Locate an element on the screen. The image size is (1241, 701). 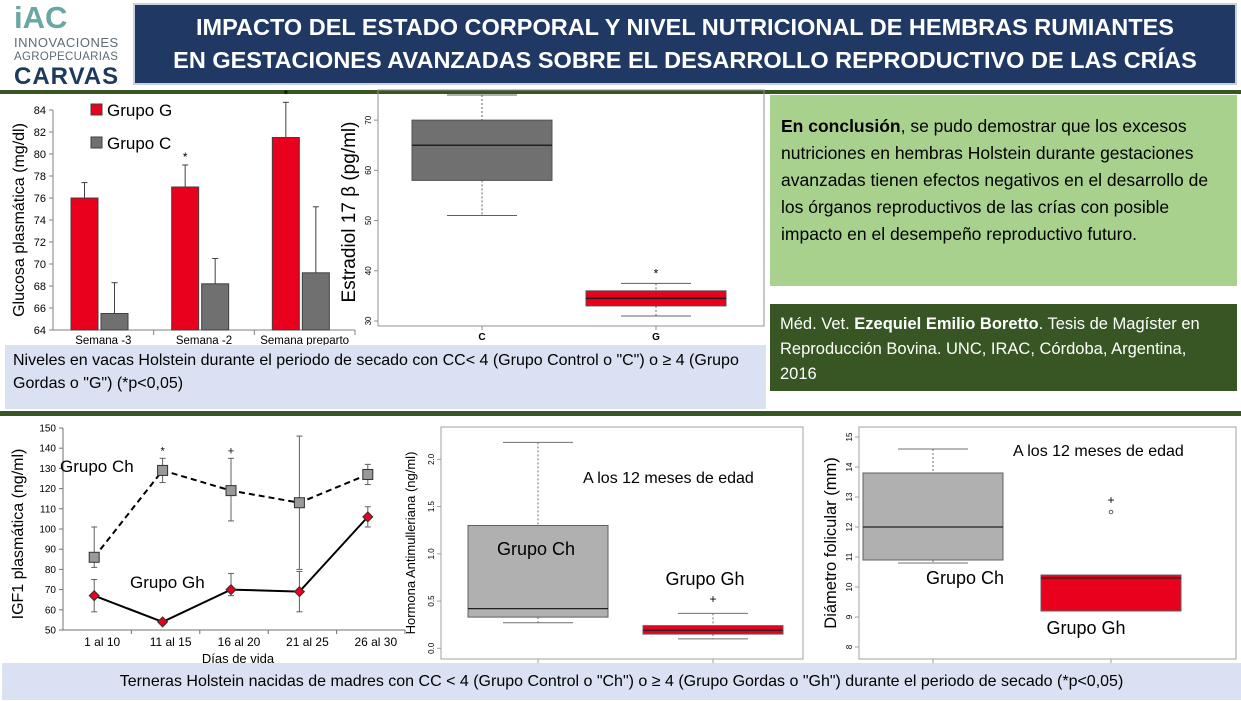
y-tick-label: 15 is located at coordinates (849, 436).